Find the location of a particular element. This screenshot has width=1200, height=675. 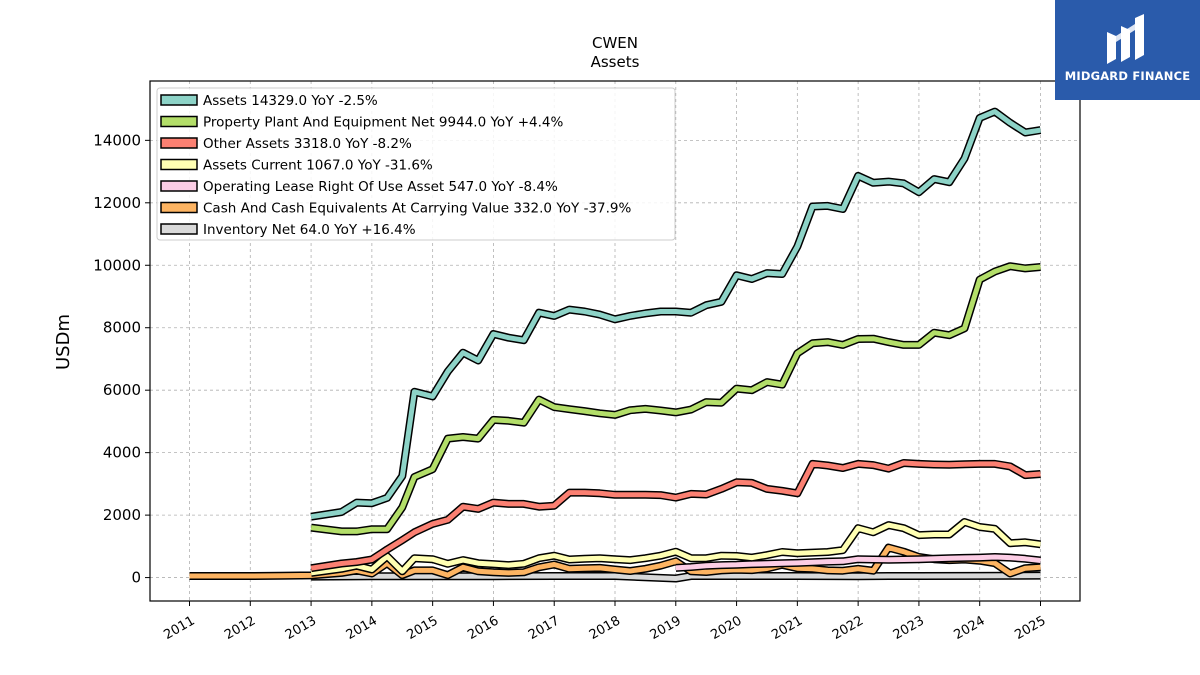

x-tick-label: 2018 is located at coordinates (605, 628).